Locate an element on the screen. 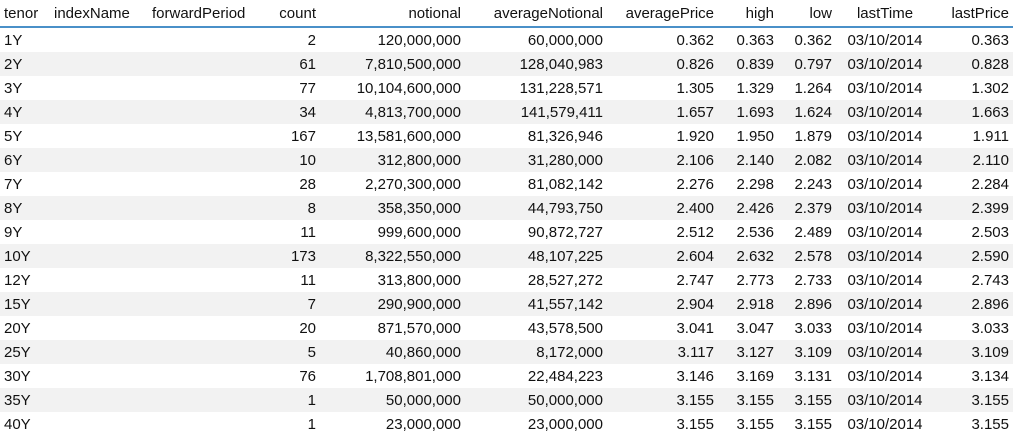 The image size is (1013, 436). column-header-averagenotional: averageNotional is located at coordinates (536, 14).